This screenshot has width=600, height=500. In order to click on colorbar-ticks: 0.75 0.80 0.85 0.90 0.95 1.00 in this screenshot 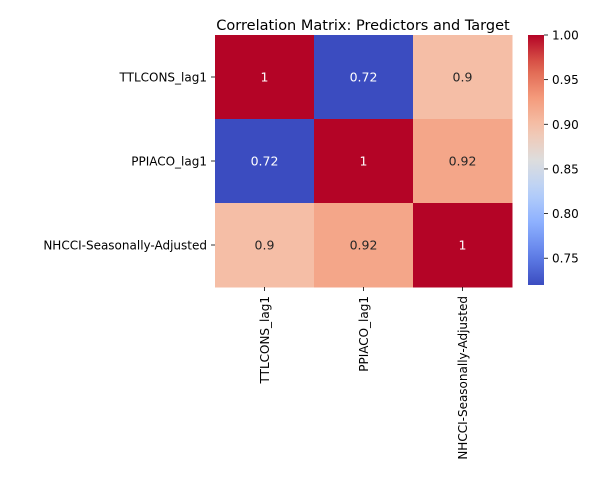, I will do `click(561, 147)`.